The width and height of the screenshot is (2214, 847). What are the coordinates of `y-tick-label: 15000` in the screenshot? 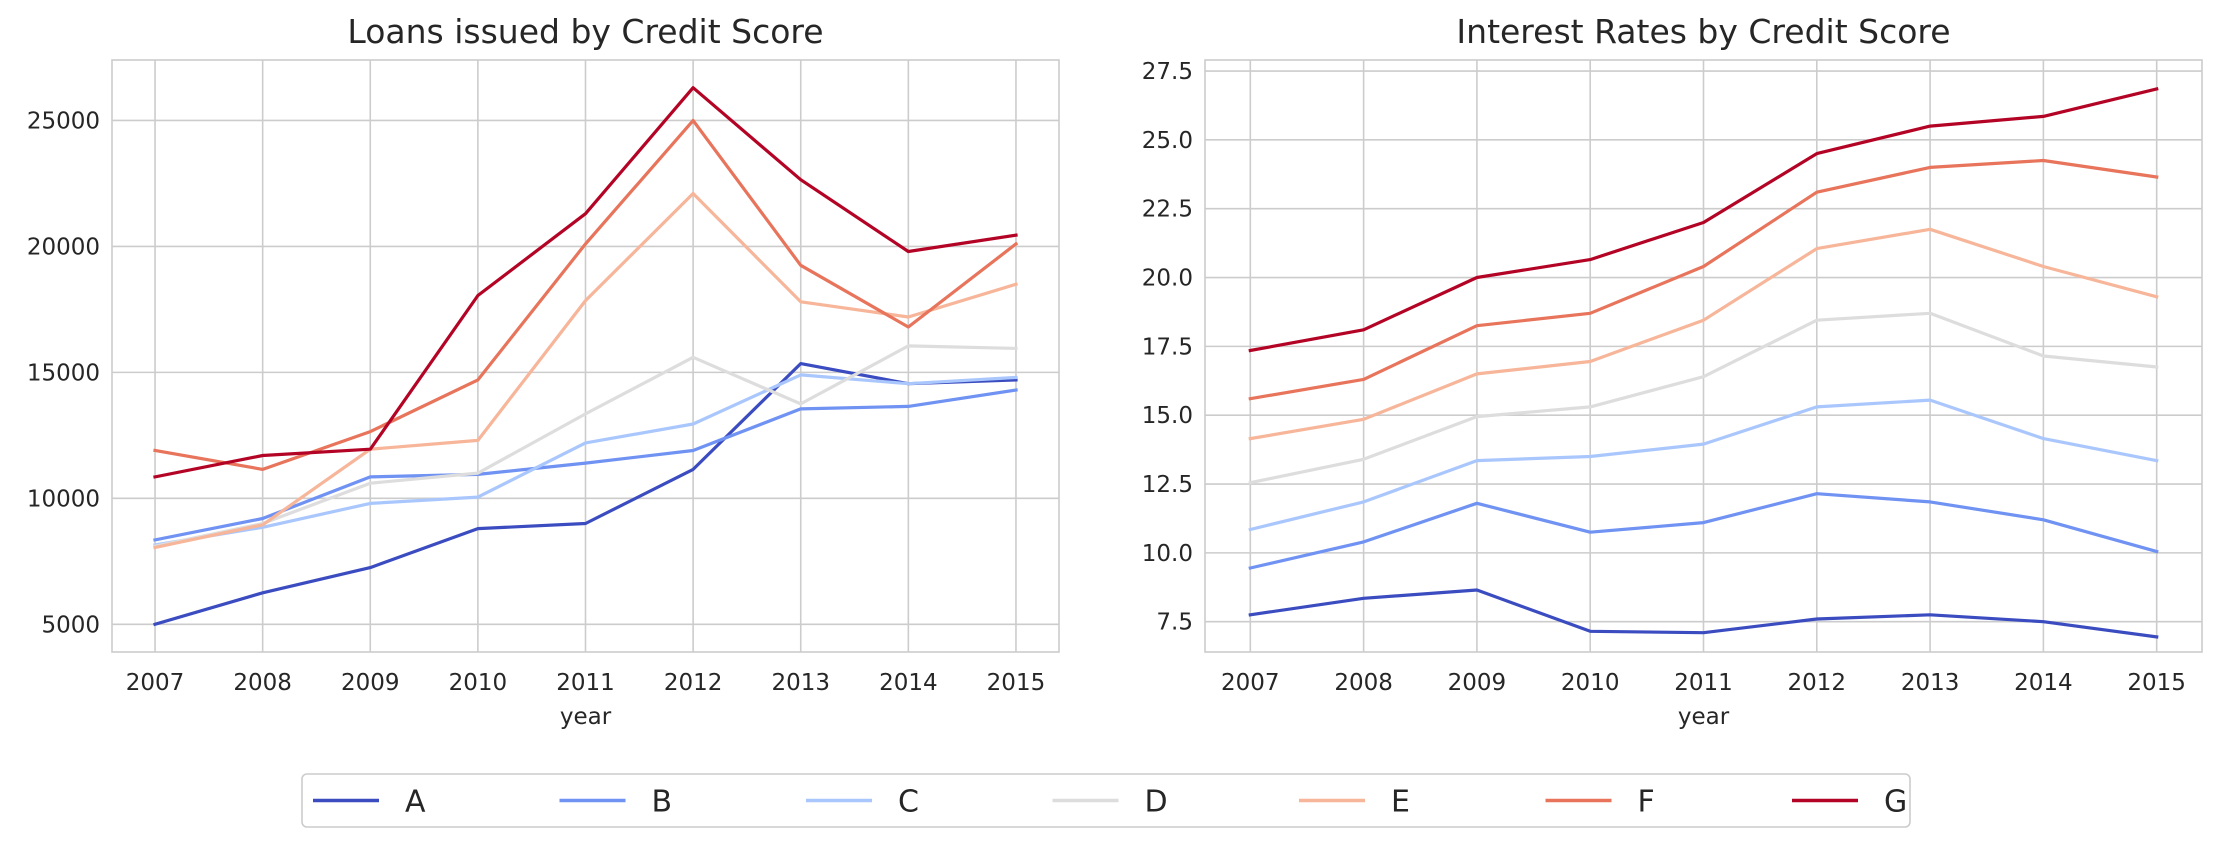 It's located at (63, 373).